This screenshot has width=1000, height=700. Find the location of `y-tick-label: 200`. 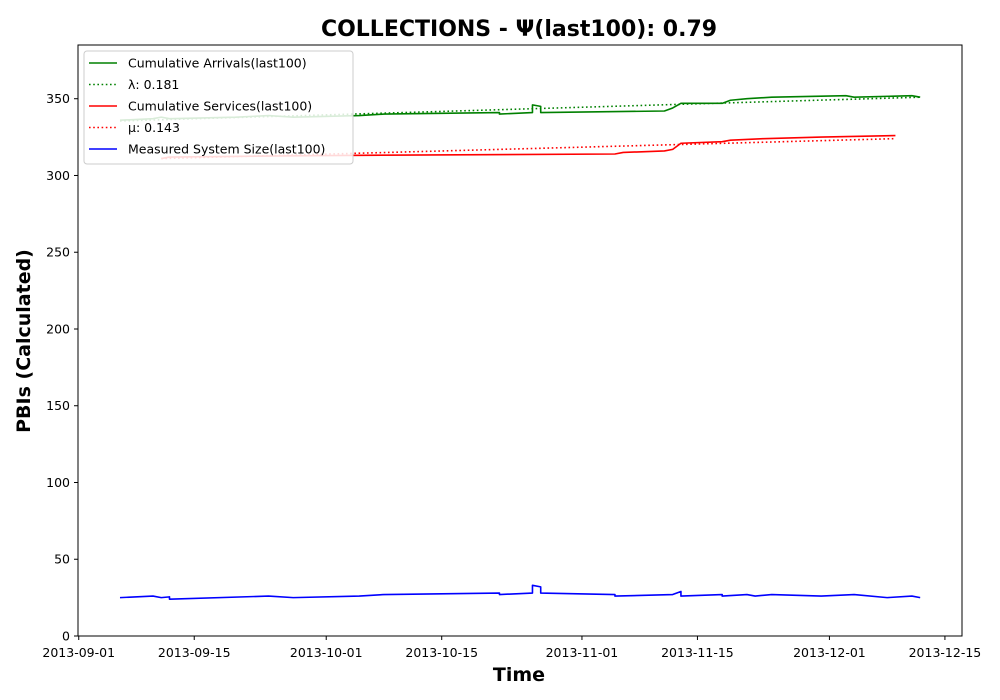

y-tick-label: 200 is located at coordinates (58, 328).